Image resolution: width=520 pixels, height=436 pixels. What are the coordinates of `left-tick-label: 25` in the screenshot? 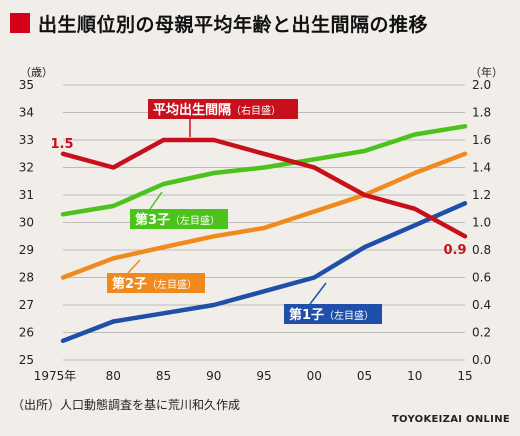 It's located at (26, 360).